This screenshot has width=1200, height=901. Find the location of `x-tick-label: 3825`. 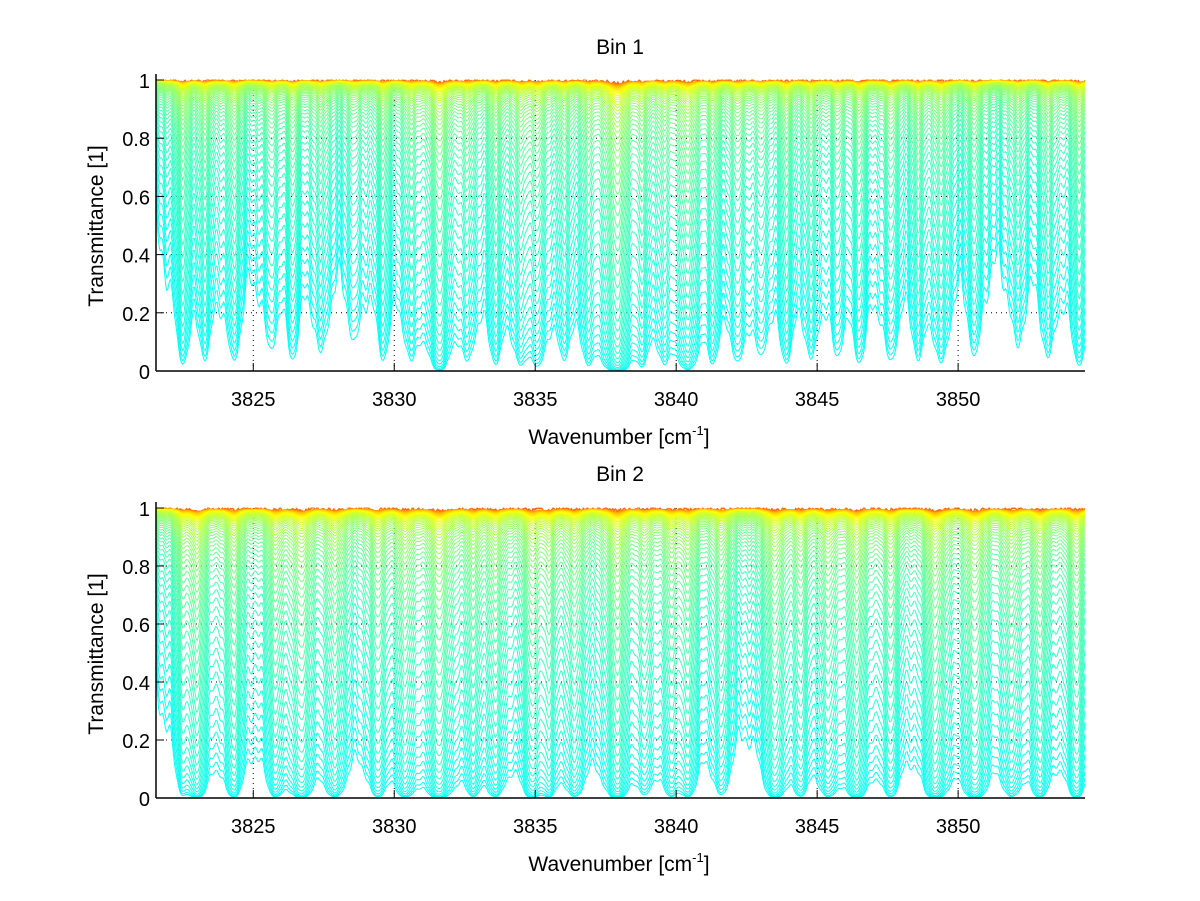

x-tick-label: 3825 is located at coordinates (253, 827).